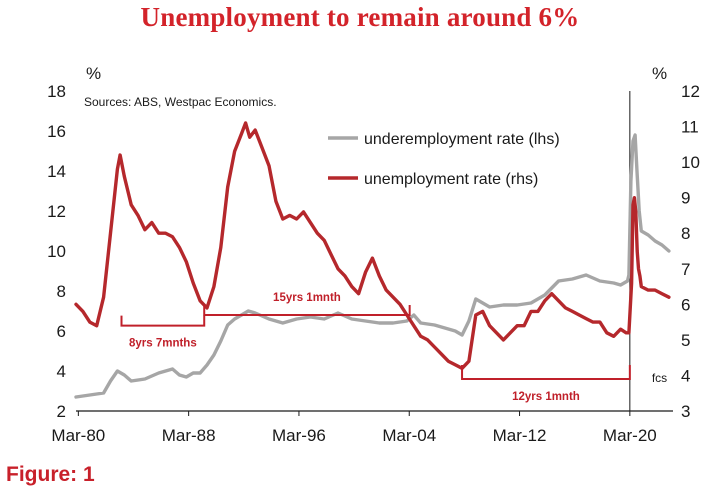  What do you see at coordinates (56, 171) in the screenshot?
I see `left-tick-label: 14` at bounding box center [56, 171].